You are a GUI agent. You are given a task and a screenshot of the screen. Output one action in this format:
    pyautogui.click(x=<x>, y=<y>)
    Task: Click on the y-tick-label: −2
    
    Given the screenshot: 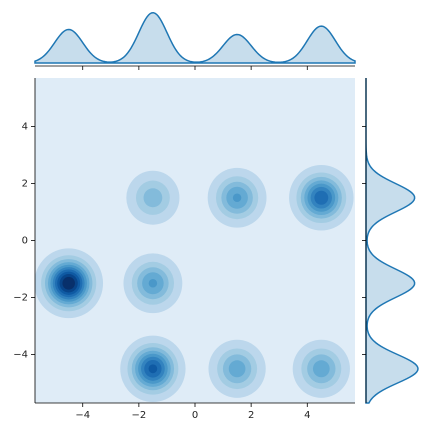 What is the action you would take?
    pyautogui.click(x=20, y=298)
    